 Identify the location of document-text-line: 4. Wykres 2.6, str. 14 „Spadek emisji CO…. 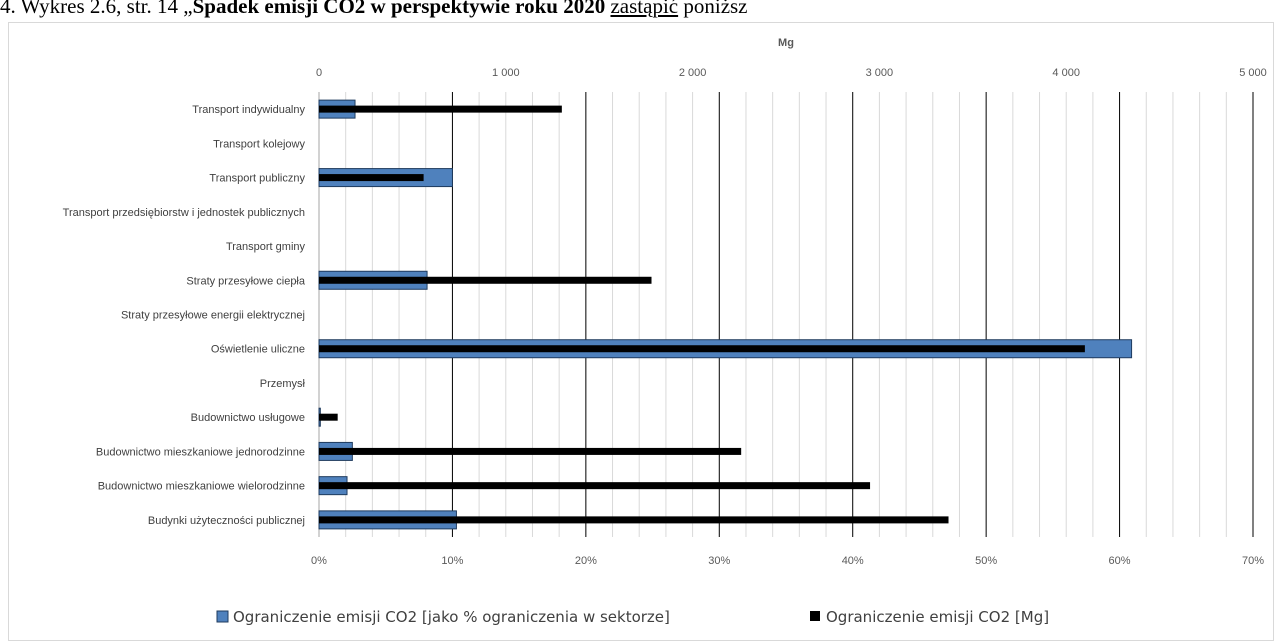
(638, 10).